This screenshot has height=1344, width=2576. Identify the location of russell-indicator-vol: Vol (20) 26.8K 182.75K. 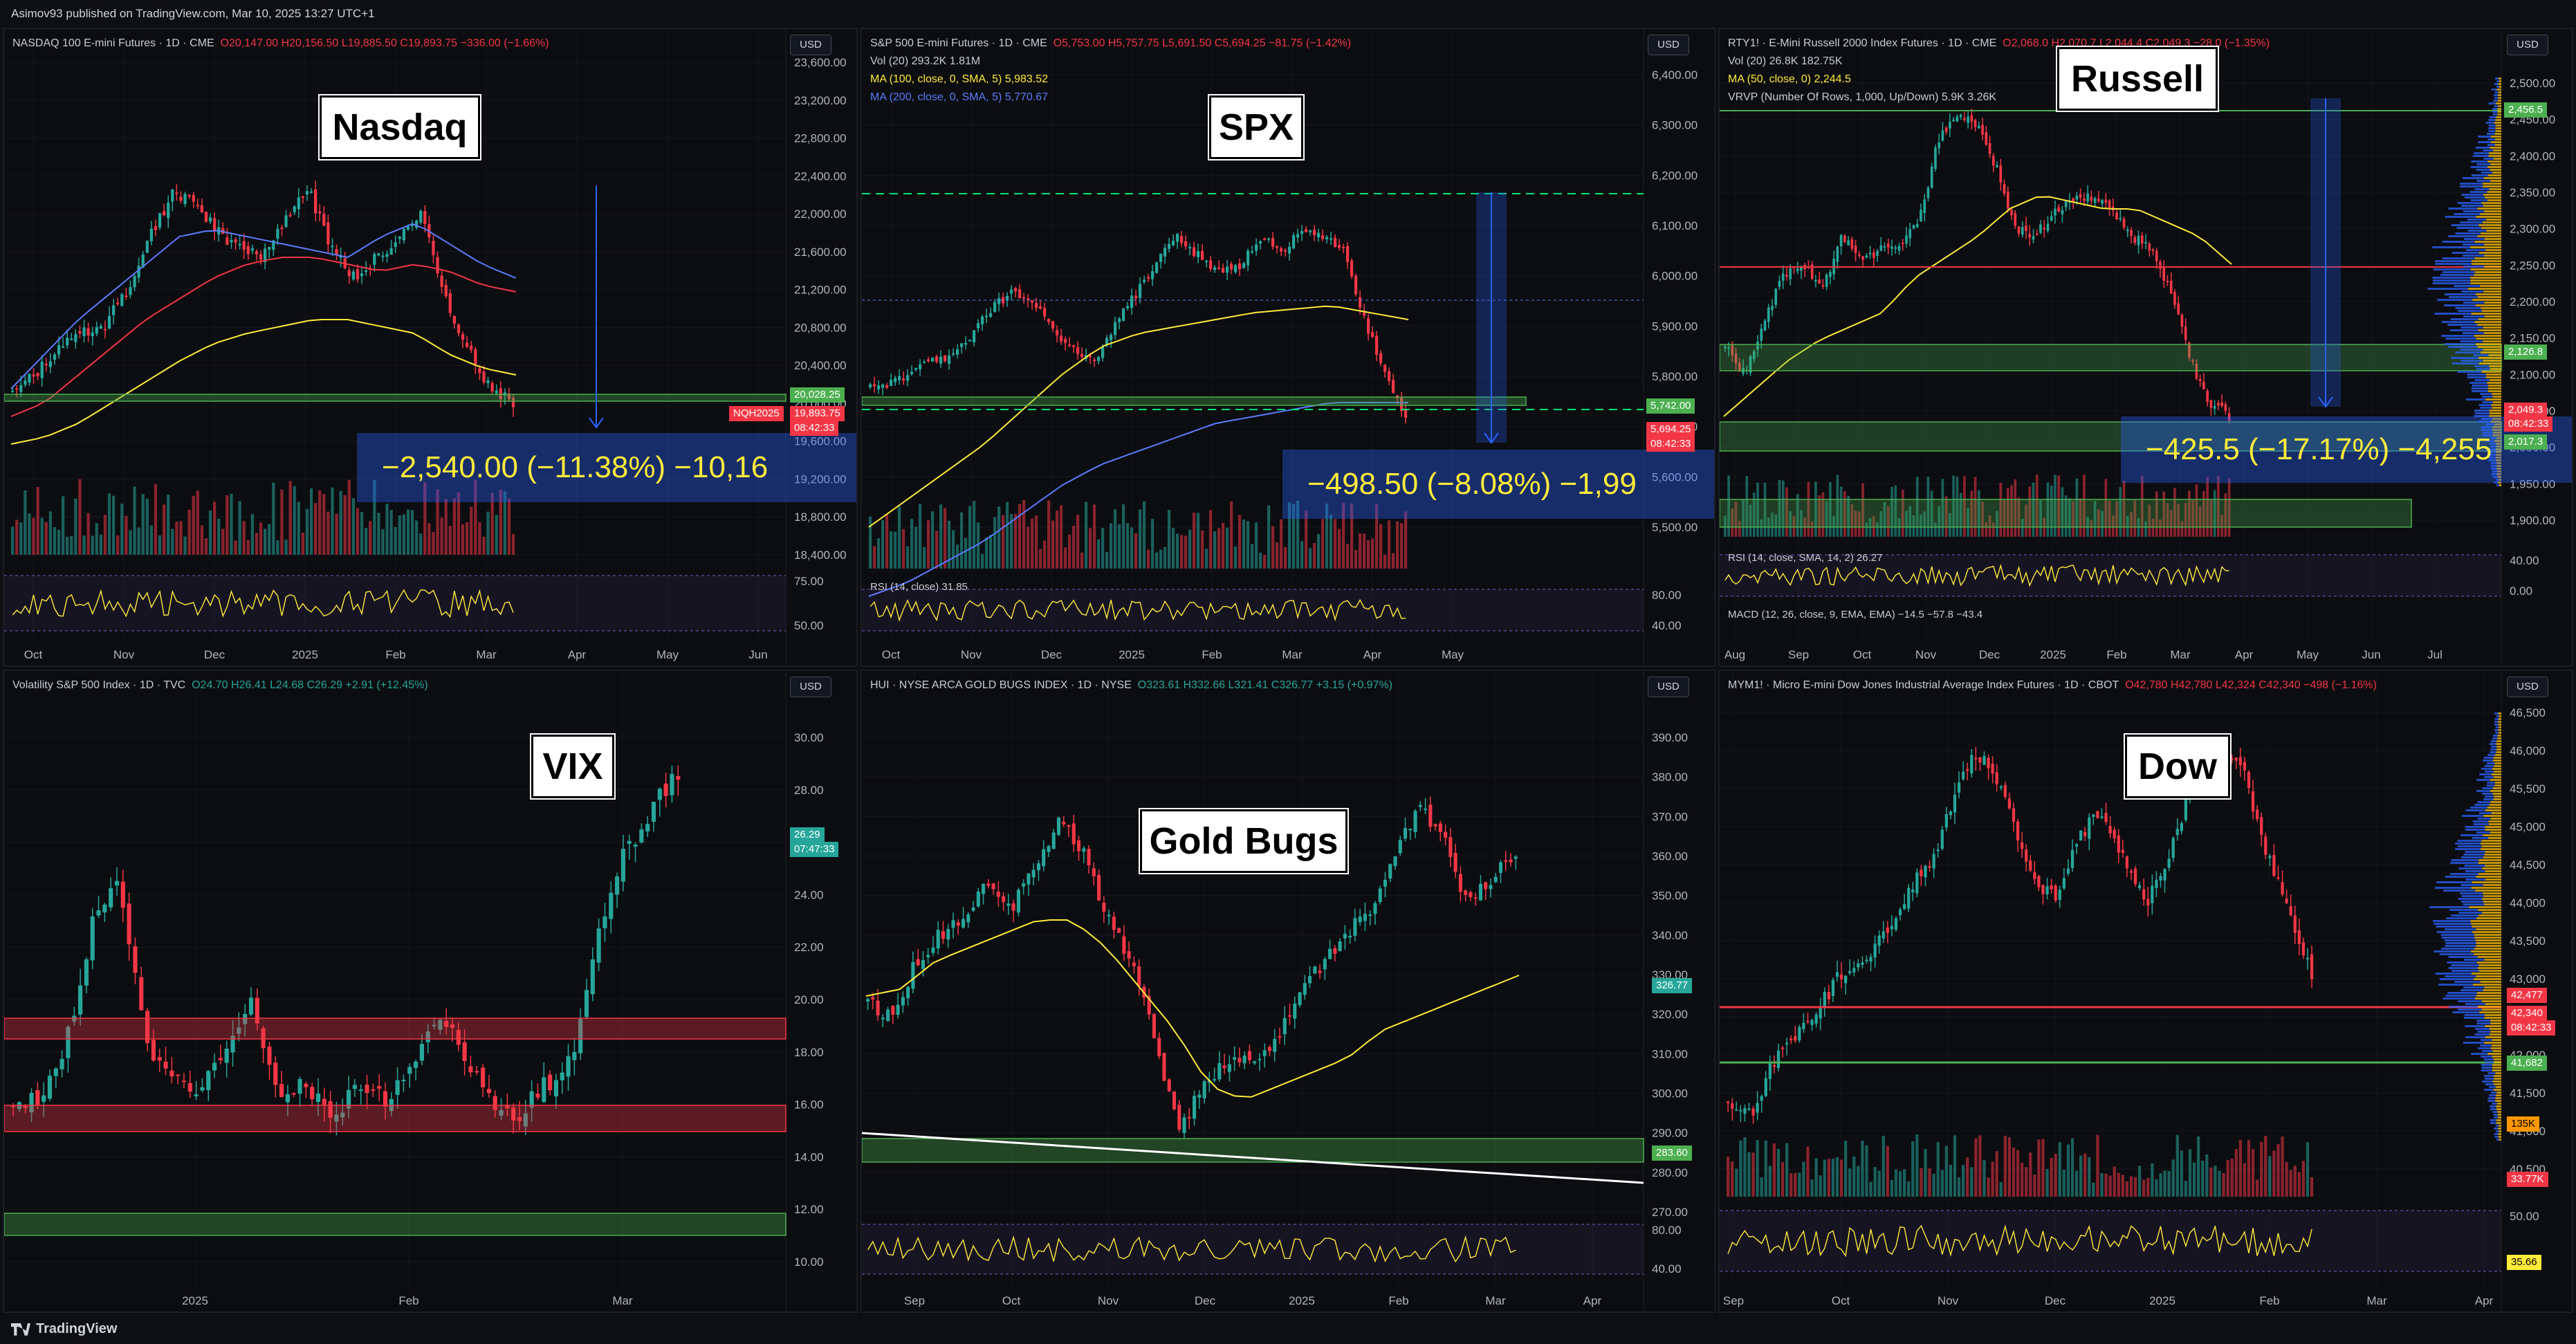
(1785, 61).